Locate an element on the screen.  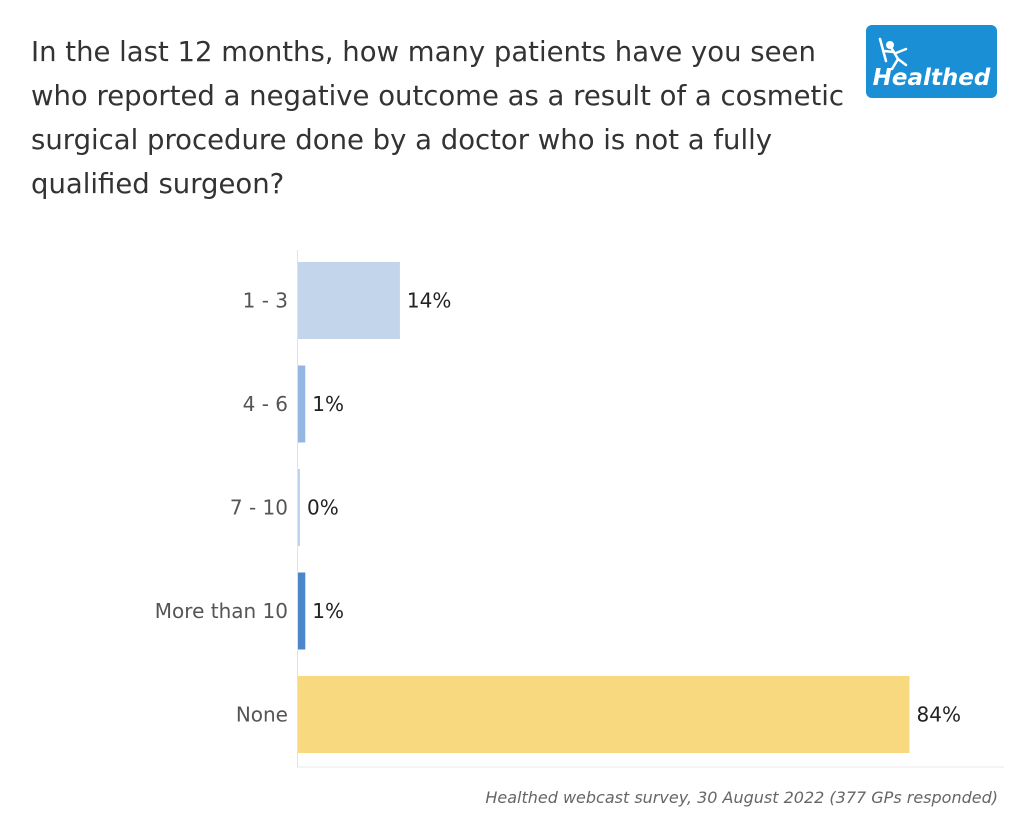
data-label: 0% is located at coordinates (323, 508).